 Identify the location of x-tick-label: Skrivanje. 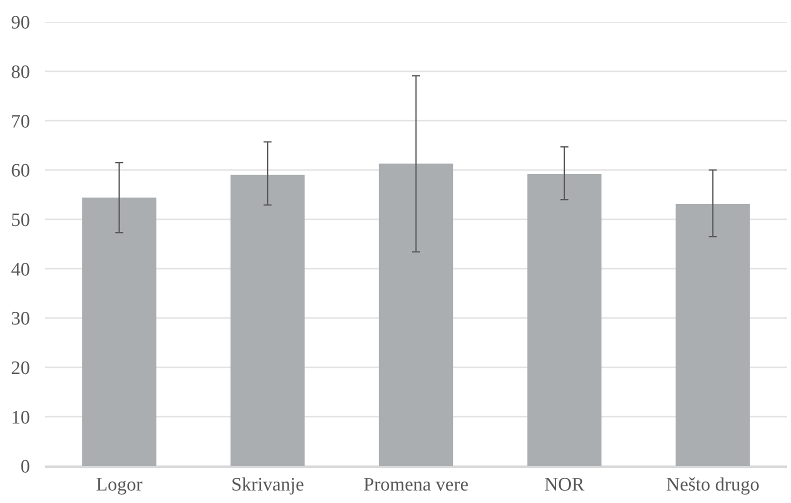
(267, 485).